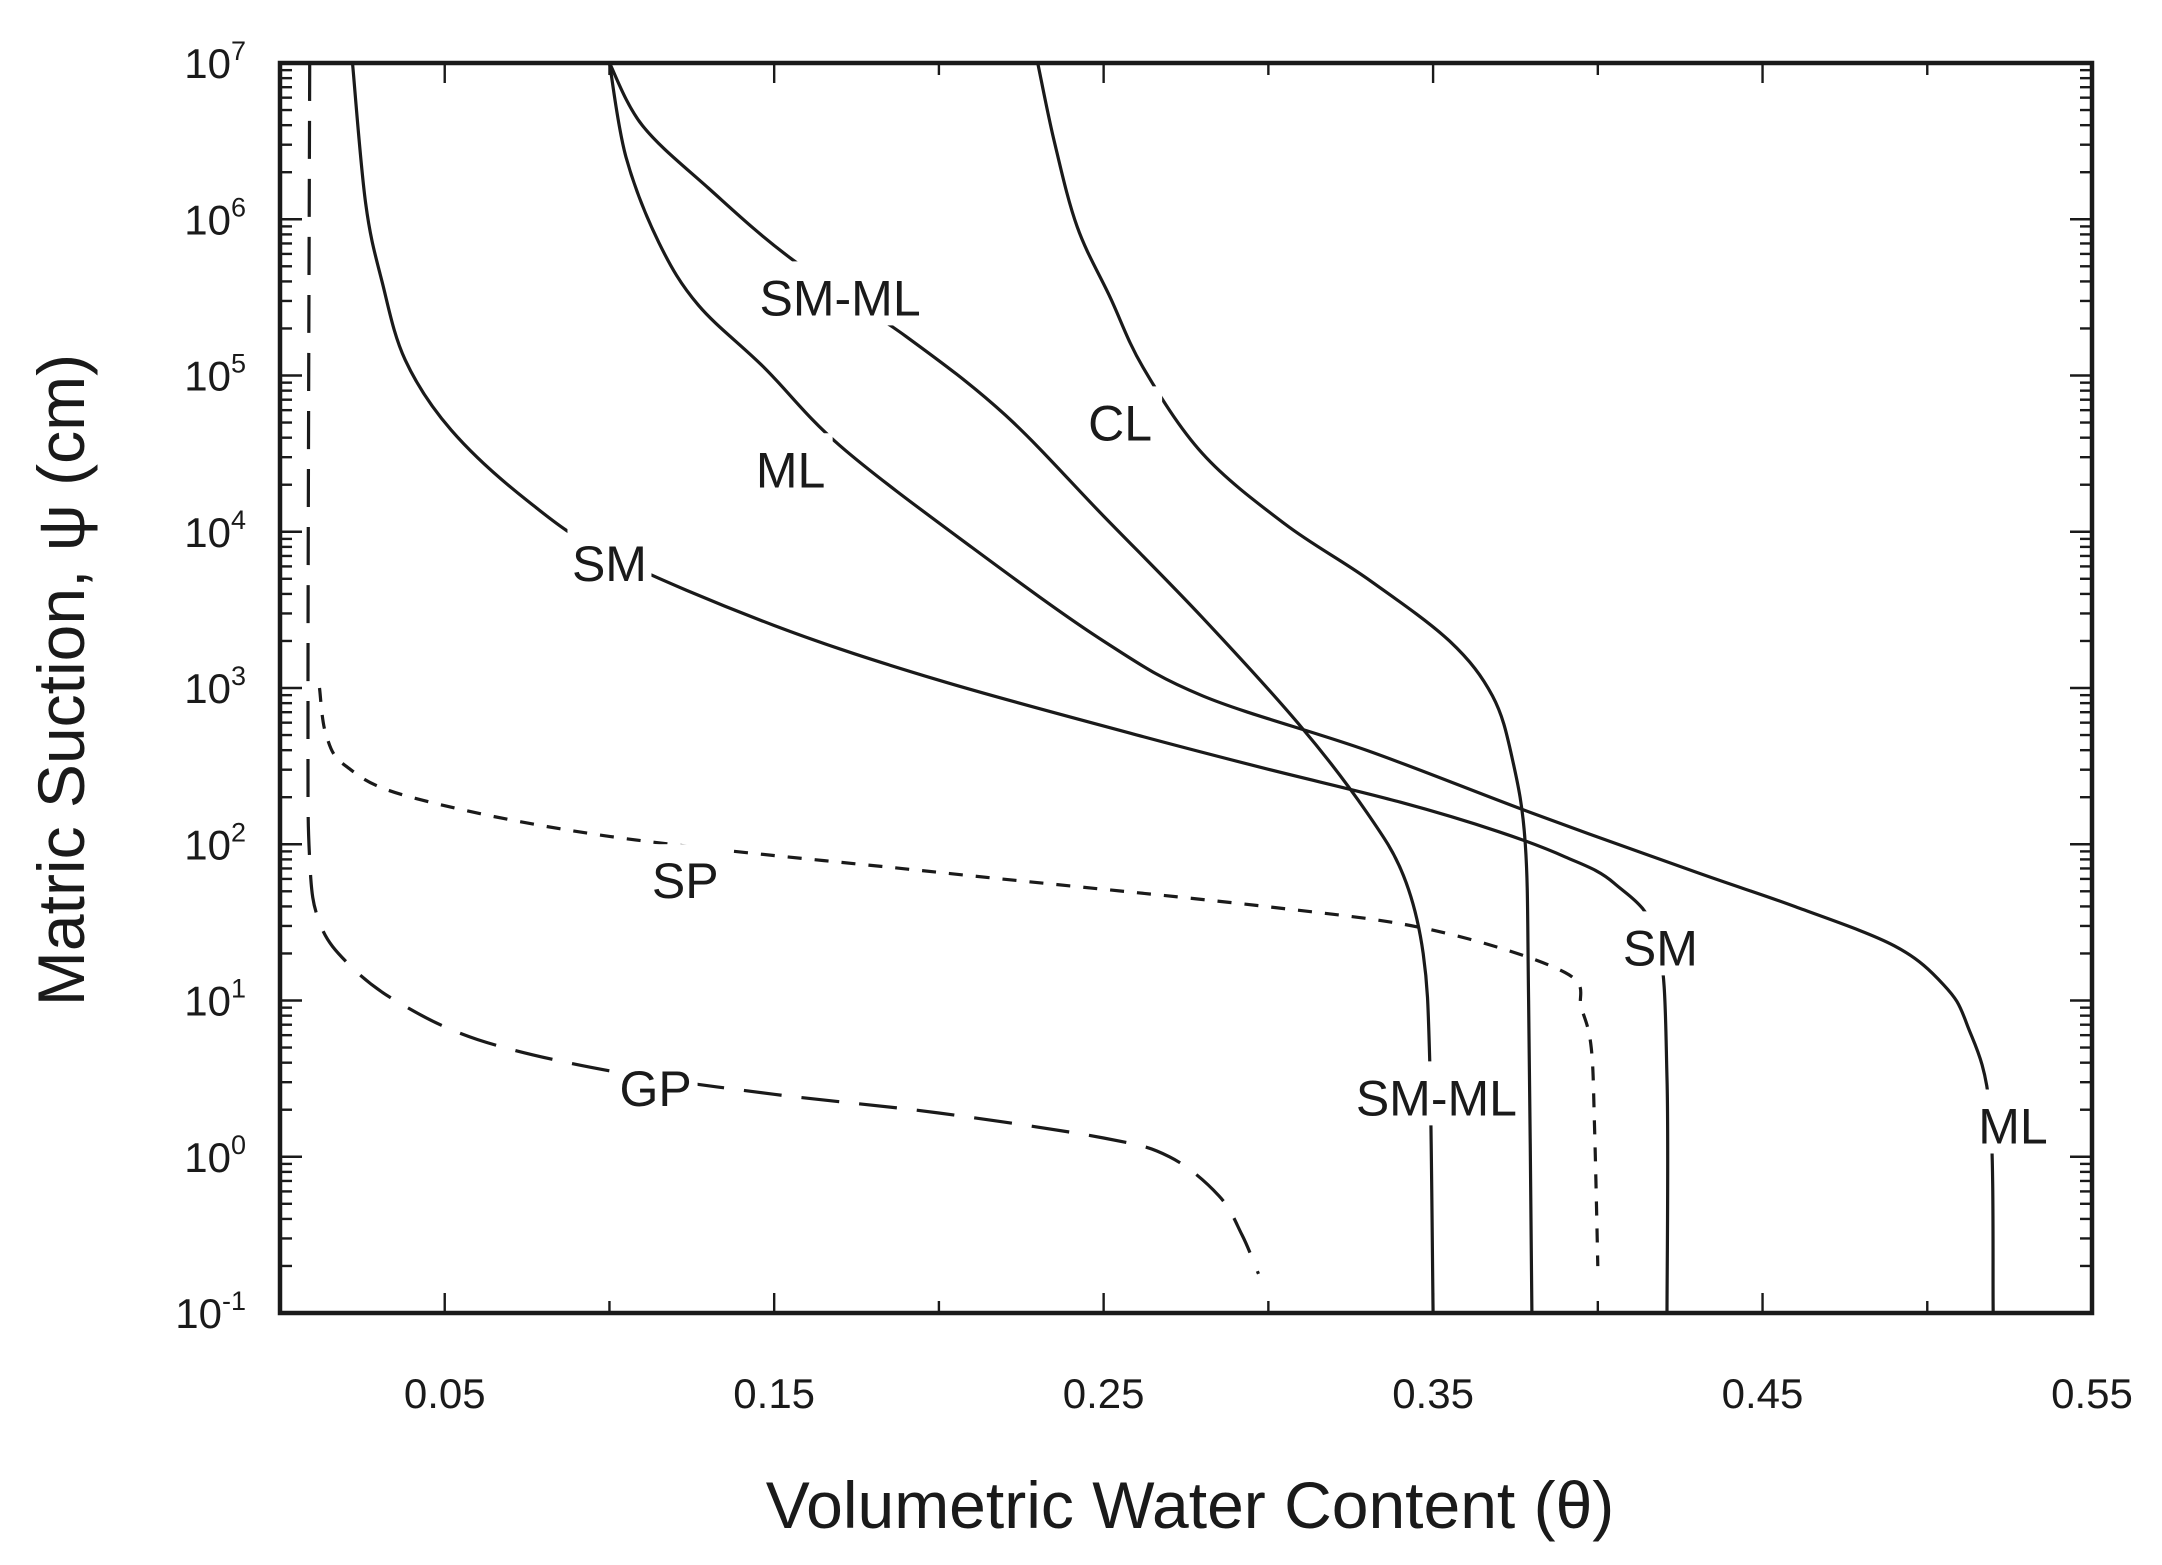 The width and height of the screenshot is (2162, 1565). I want to click on y-tick-label: 10⁶, so click(215, 217).